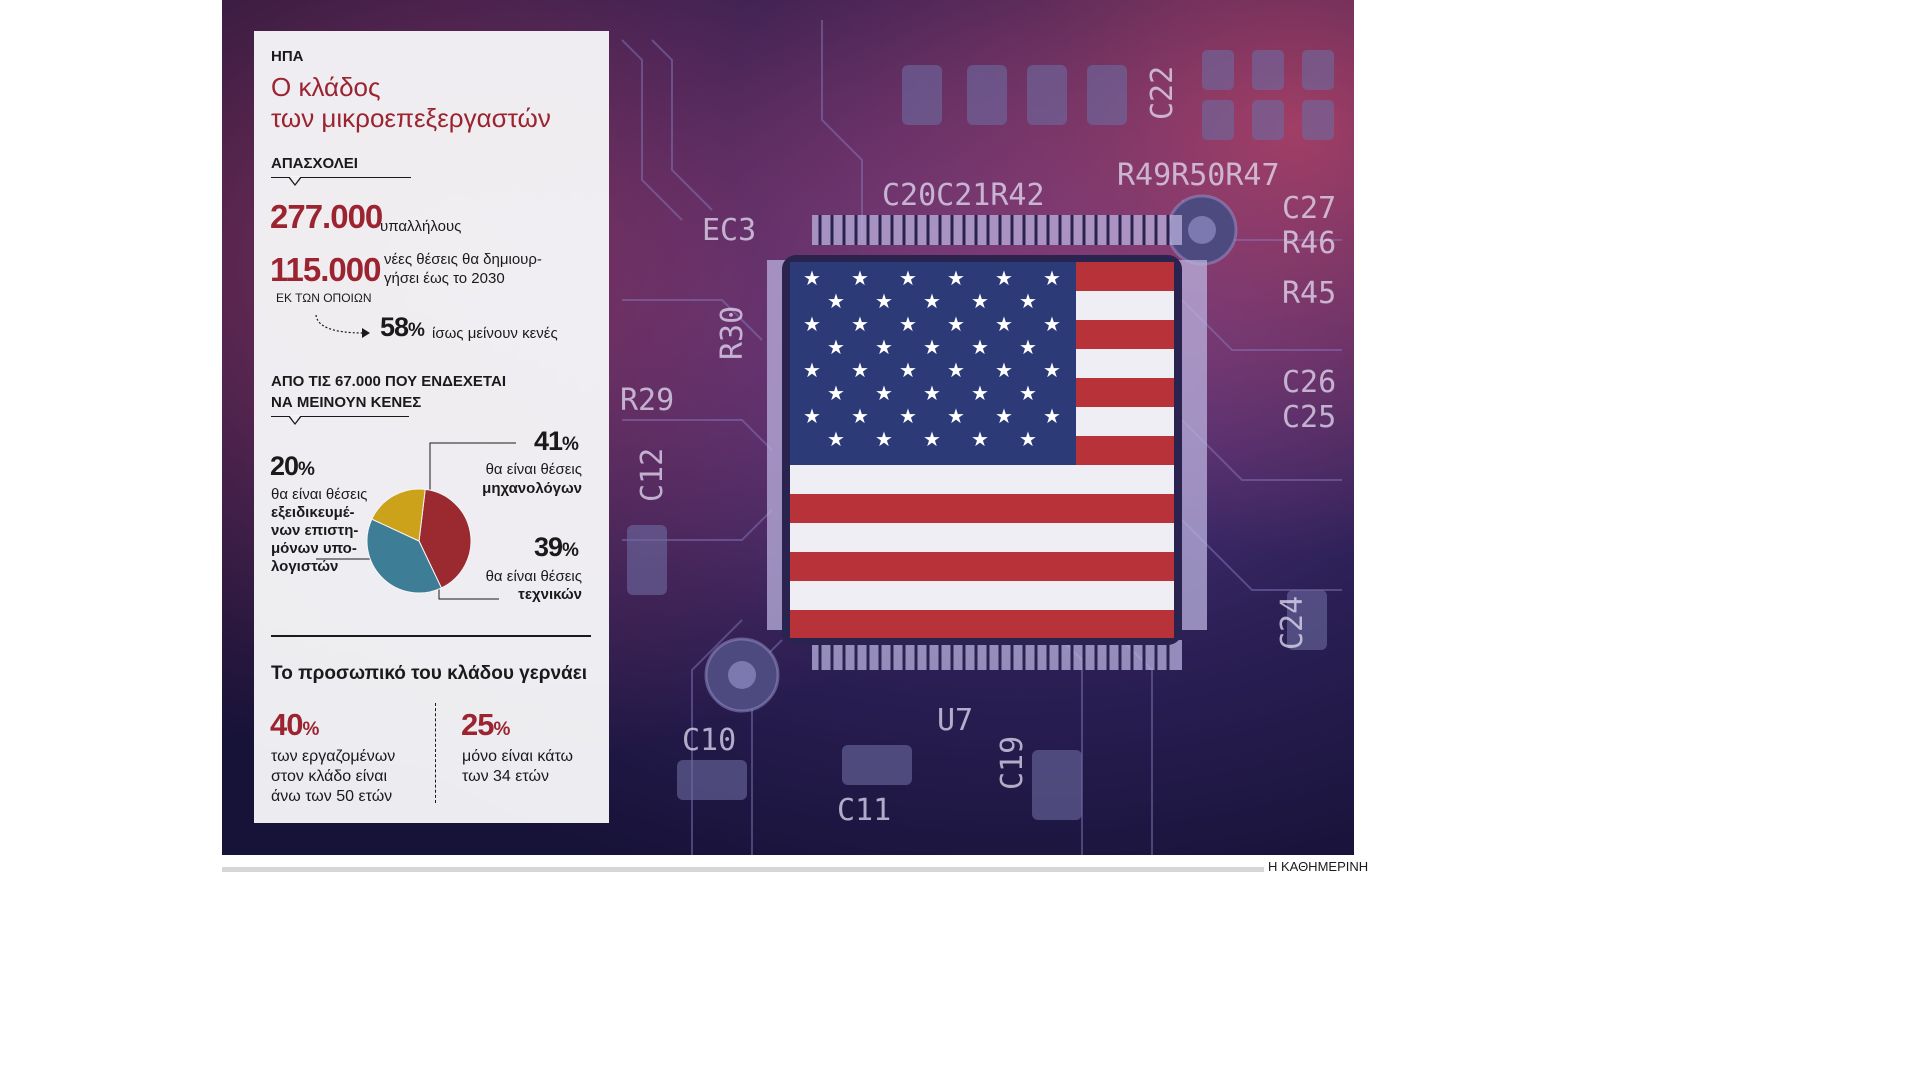 The height and width of the screenshot is (1080, 1920). Describe the element at coordinates (421, 226) in the screenshot. I see `employees-unit: υπαλλήλους` at that location.